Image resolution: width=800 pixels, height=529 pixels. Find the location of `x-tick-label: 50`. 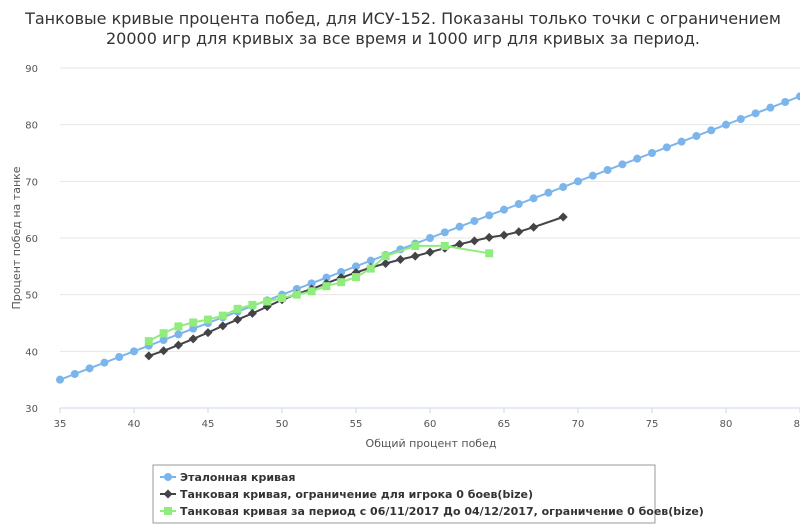

x-tick-label: 50 is located at coordinates (282, 424).